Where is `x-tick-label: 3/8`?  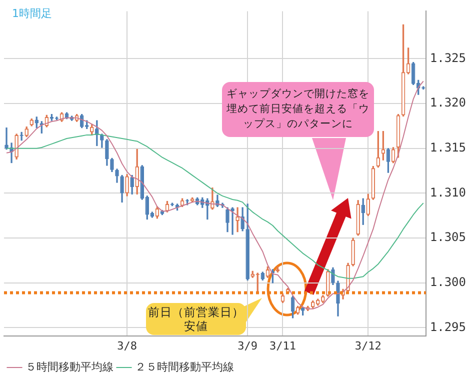
x-tick-label: 3/8 is located at coordinates (127, 345).